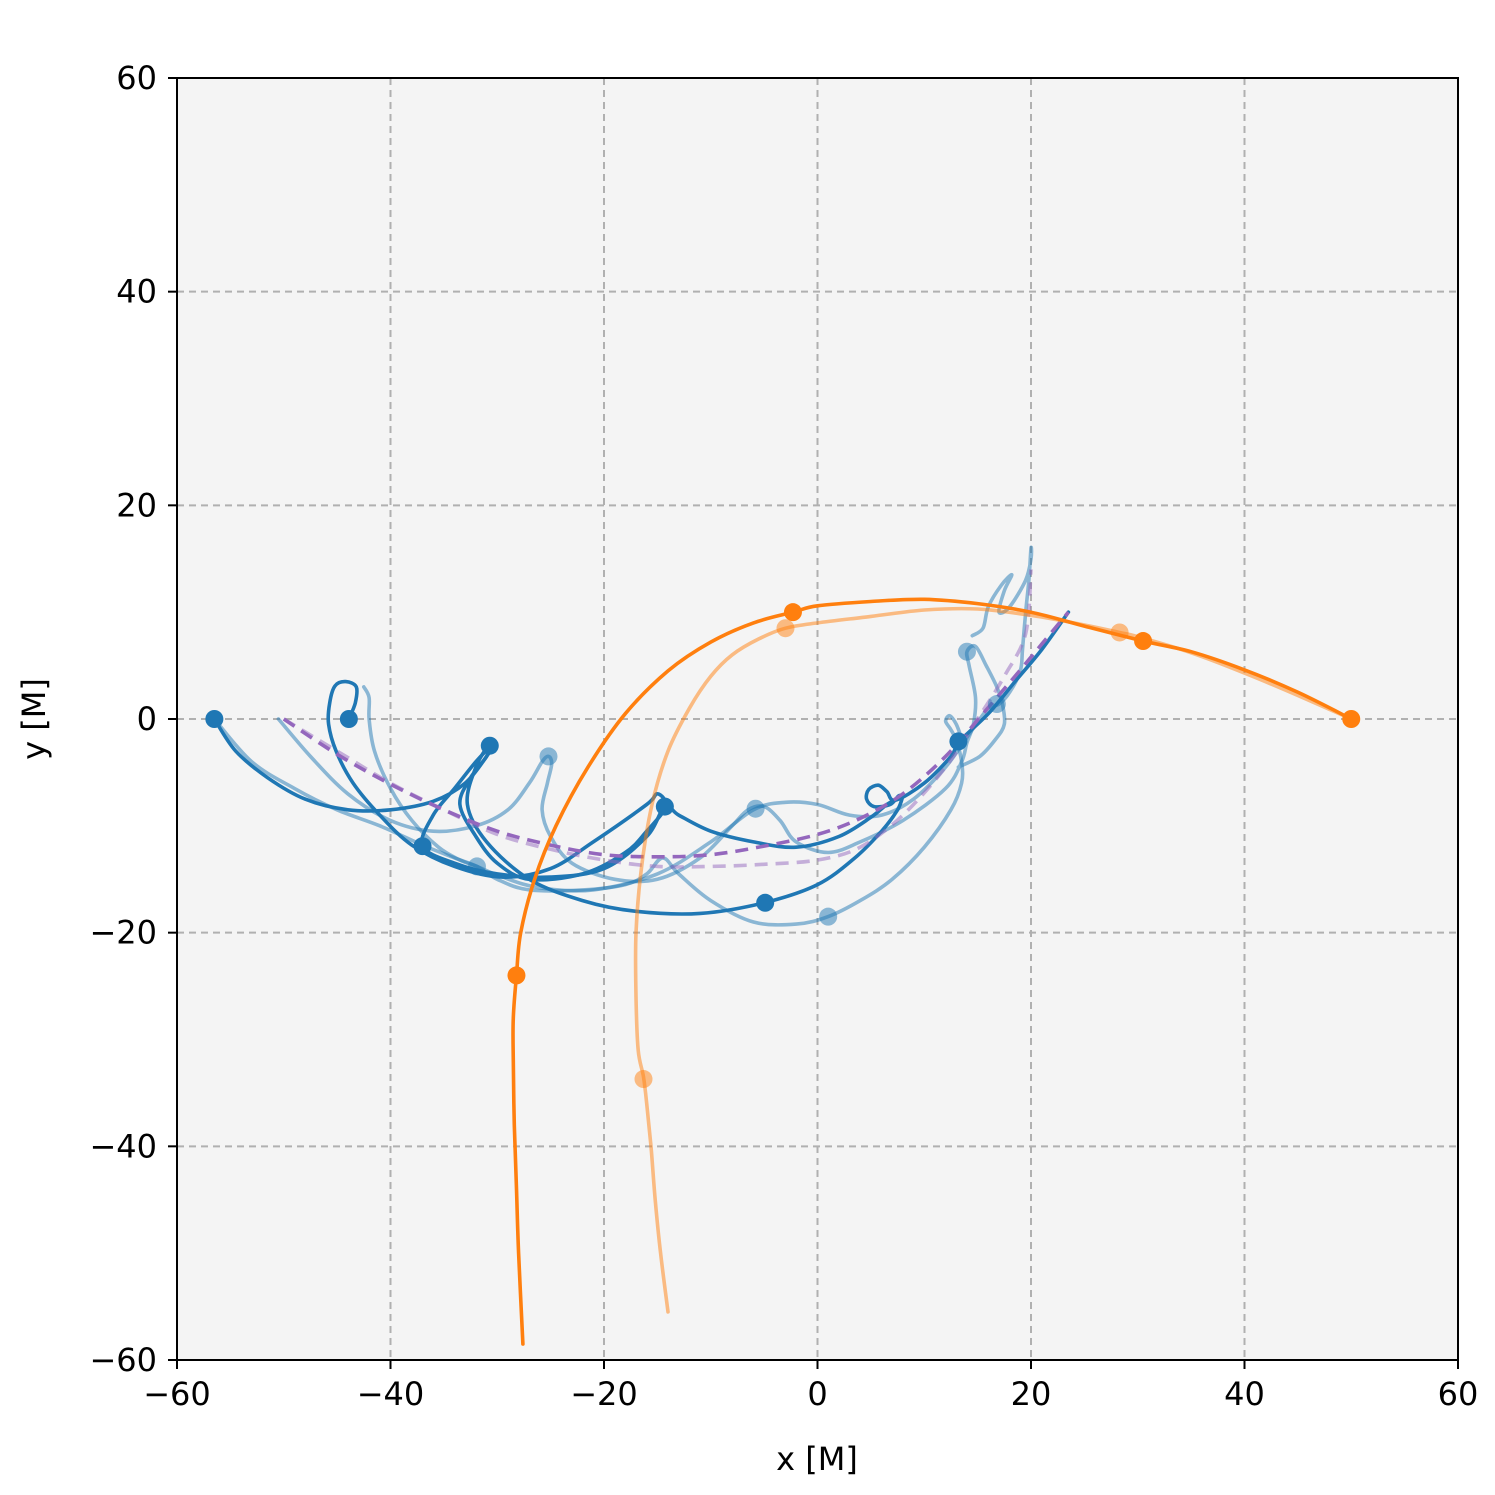 This screenshot has height=1495, width=1495. I want to click on y-tick-label: −40, so click(123, 1146).